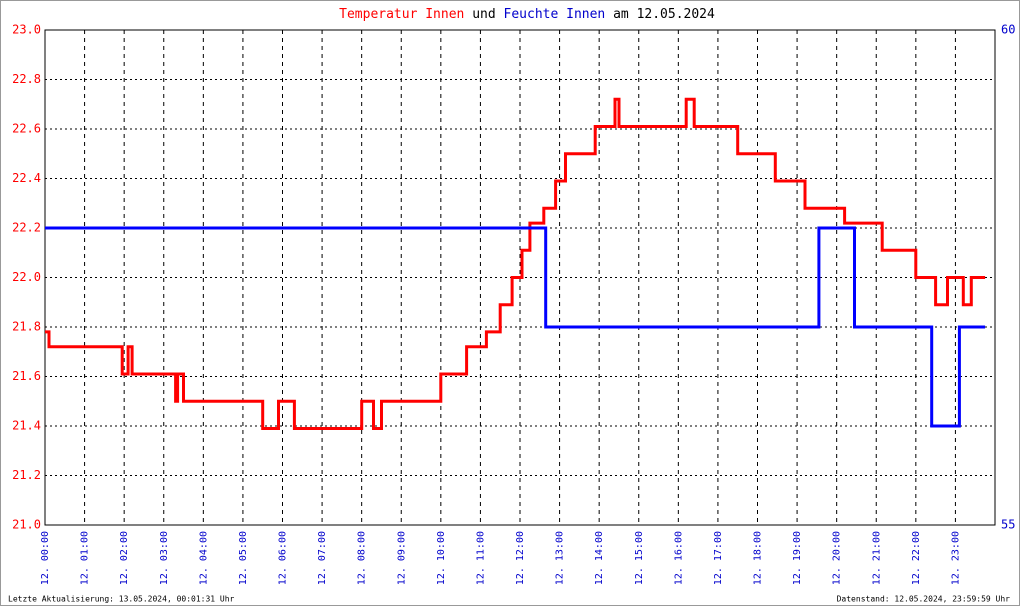  Describe the element at coordinates (26, 475) in the screenshot. I see `y-tick-label: 21.2` at that location.